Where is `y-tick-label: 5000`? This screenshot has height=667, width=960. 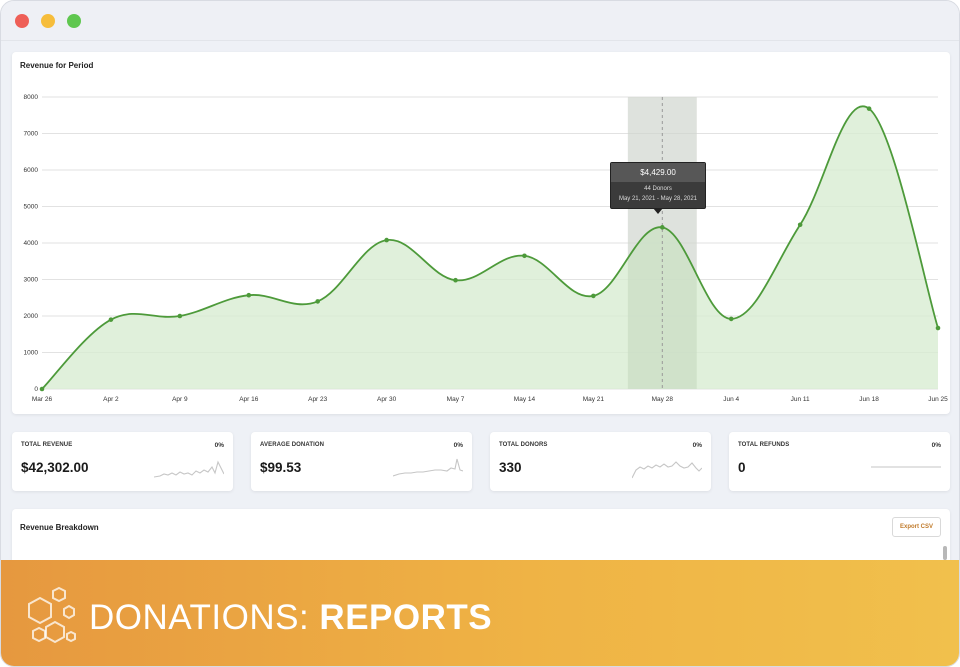
y-tick-label: 5000 is located at coordinates (31, 207).